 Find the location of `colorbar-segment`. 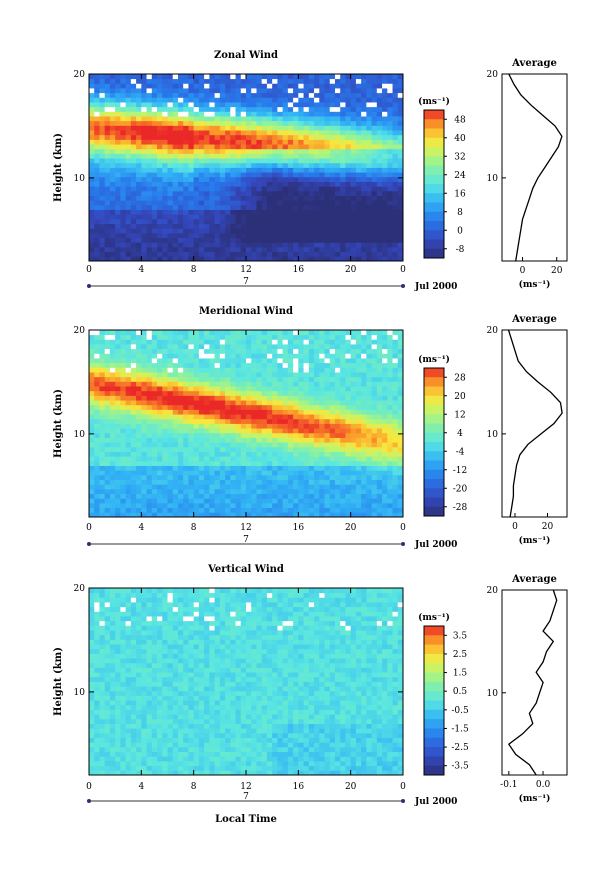

colorbar-segment is located at coordinates (434, 207).